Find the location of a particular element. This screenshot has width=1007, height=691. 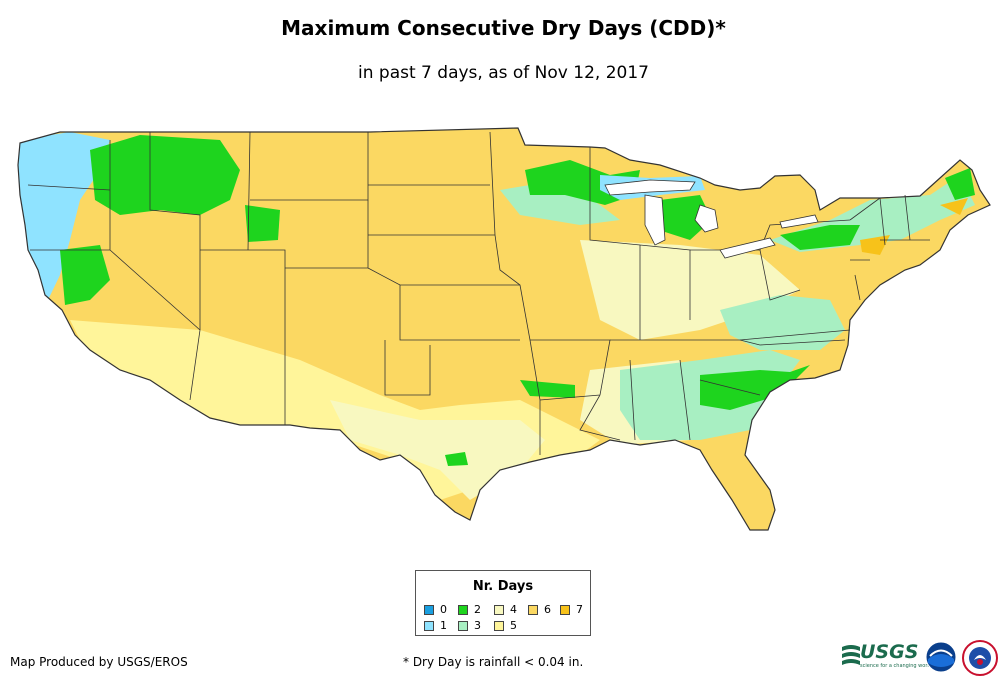

legend-item-7: 7 is located at coordinates (571, 609).